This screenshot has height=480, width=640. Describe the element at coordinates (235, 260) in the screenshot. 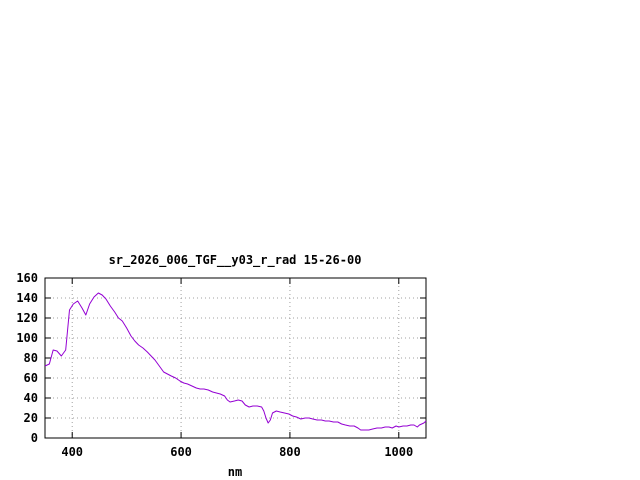

I see `chart-title: sr_2026_006_TGF__y03_r_rad 15-26-00` at that location.